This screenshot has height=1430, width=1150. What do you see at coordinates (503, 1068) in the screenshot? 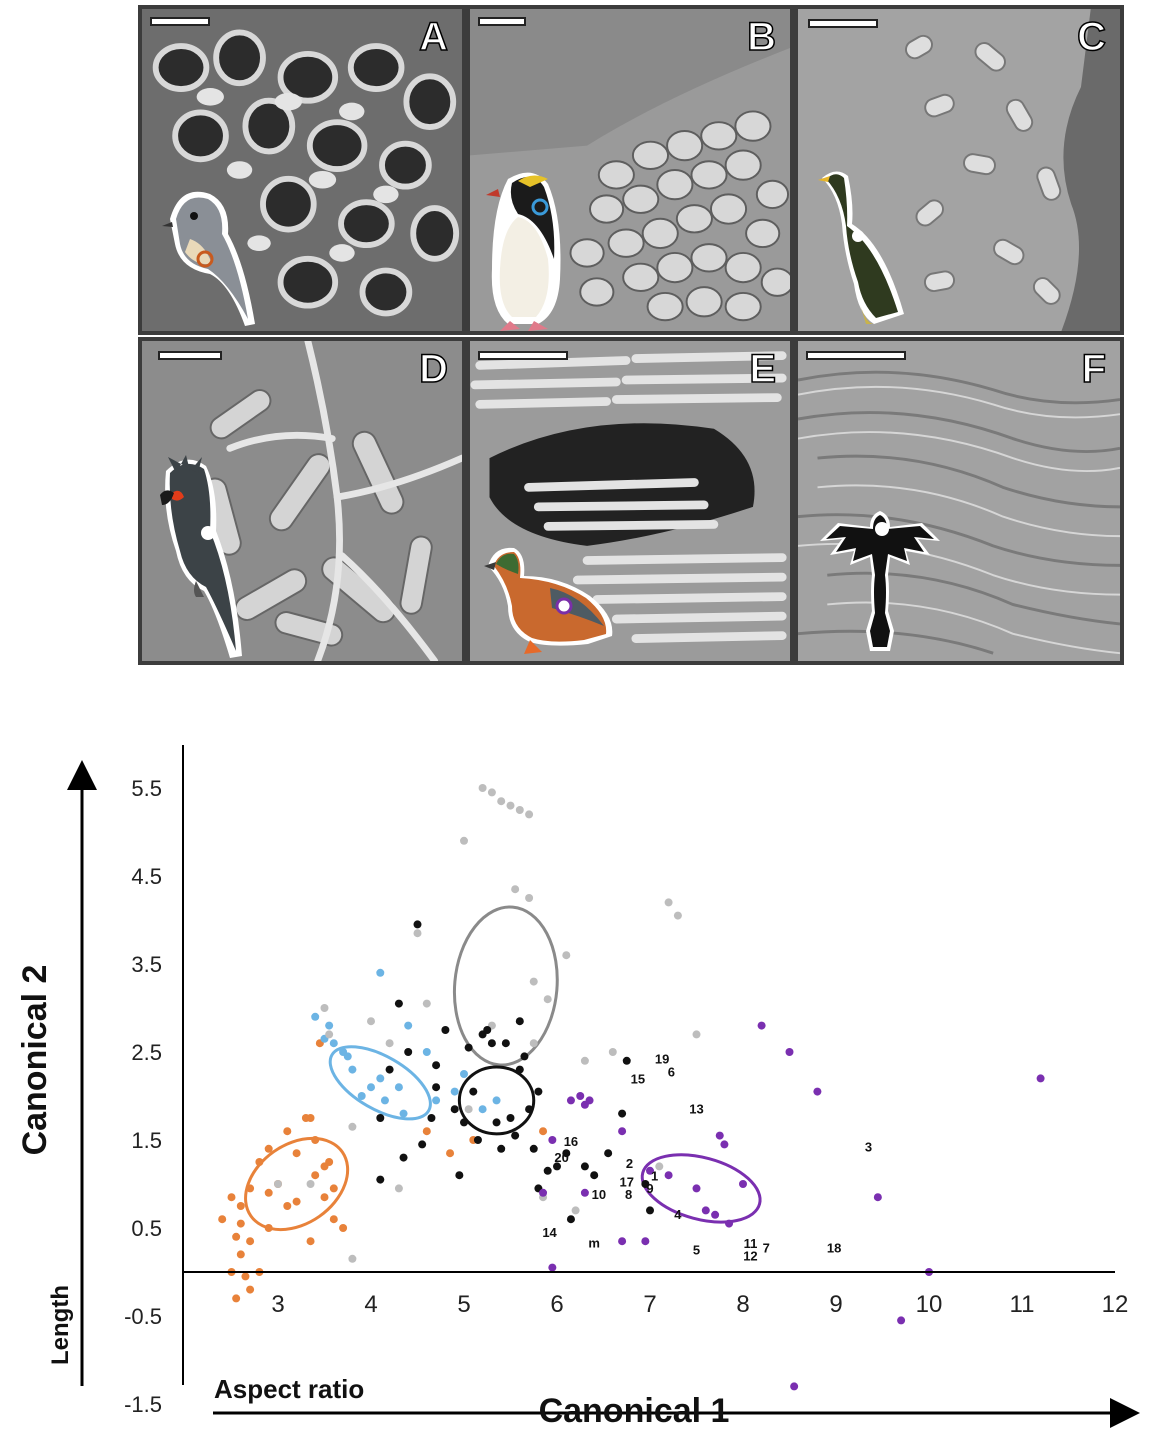
I see `group-ellipses` at bounding box center [503, 1068].